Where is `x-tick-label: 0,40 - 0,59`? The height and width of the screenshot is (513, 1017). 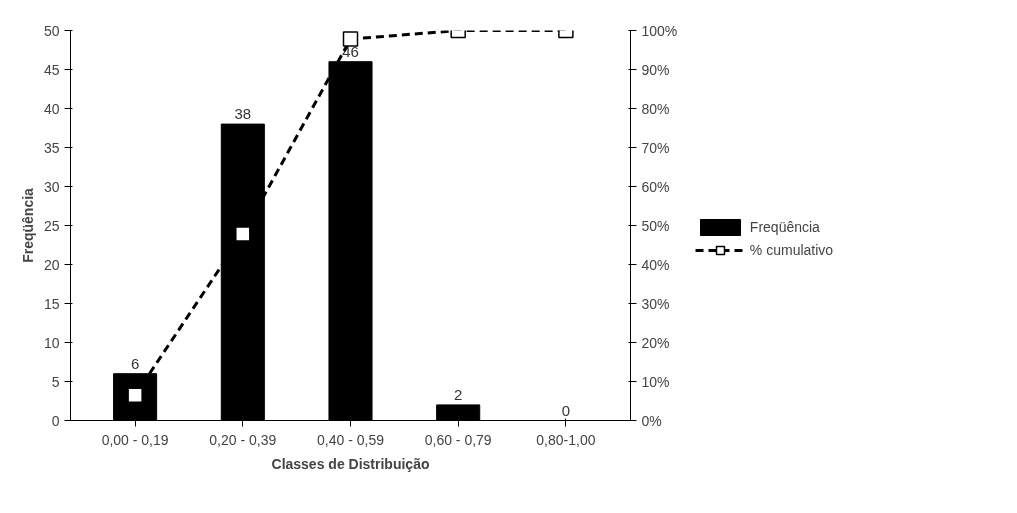
x-tick-label: 0,40 - 0,59 is located at coordinates (351, 439).